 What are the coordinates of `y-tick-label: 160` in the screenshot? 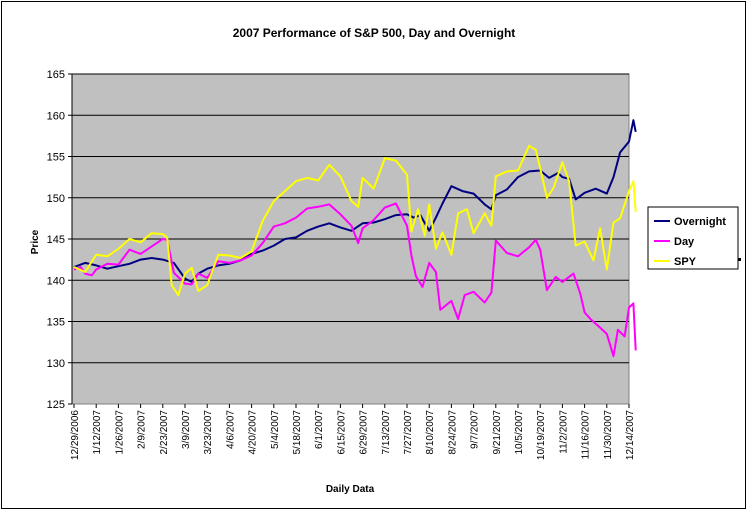 It's located at (56, 116).